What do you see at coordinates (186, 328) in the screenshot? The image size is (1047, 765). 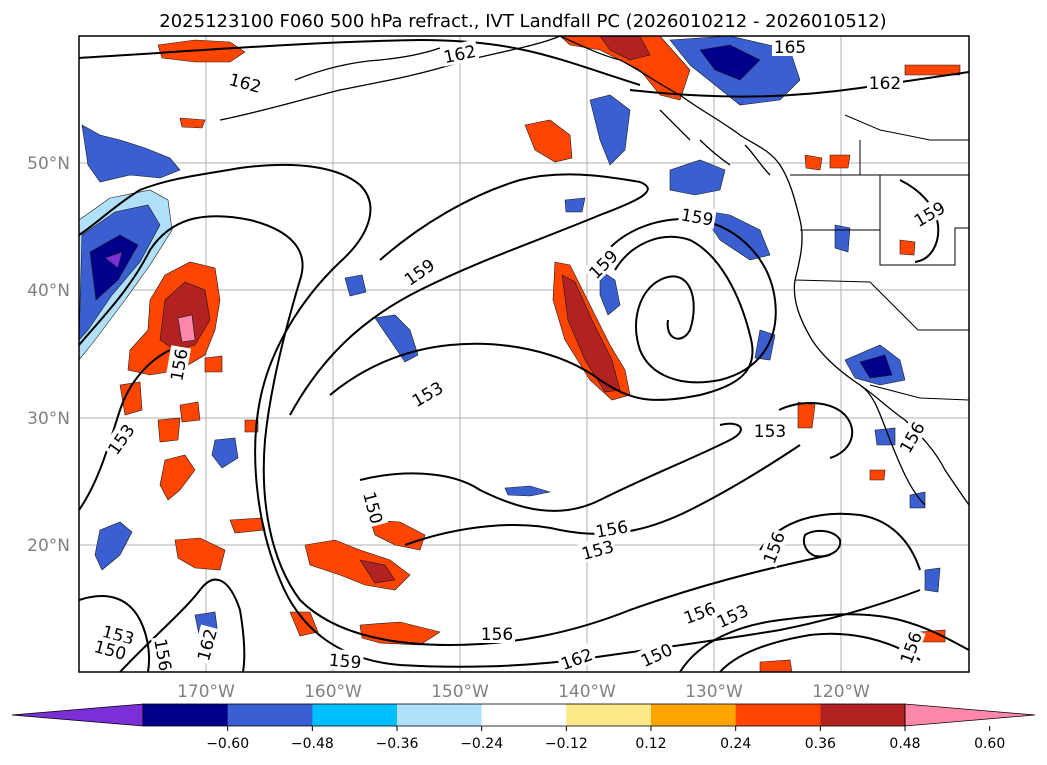 I see `patch-pos-4c` at bounding box center [186, 328].